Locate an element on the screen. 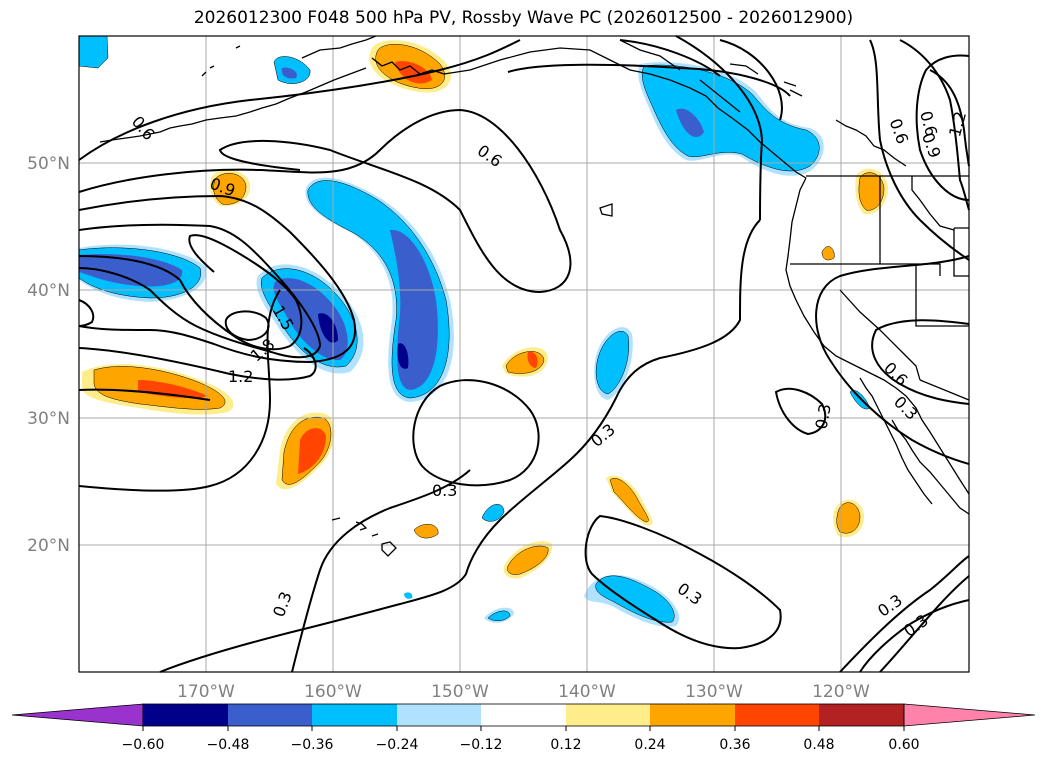  lon-label: 140°W is located at coordinates (587, 692).